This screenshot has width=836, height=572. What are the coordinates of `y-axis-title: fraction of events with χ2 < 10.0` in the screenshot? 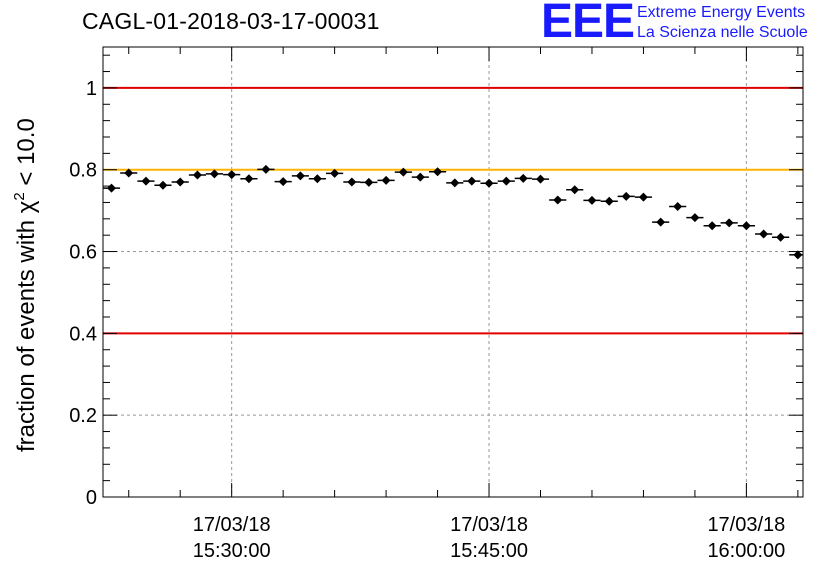 It's located at (25, 285).